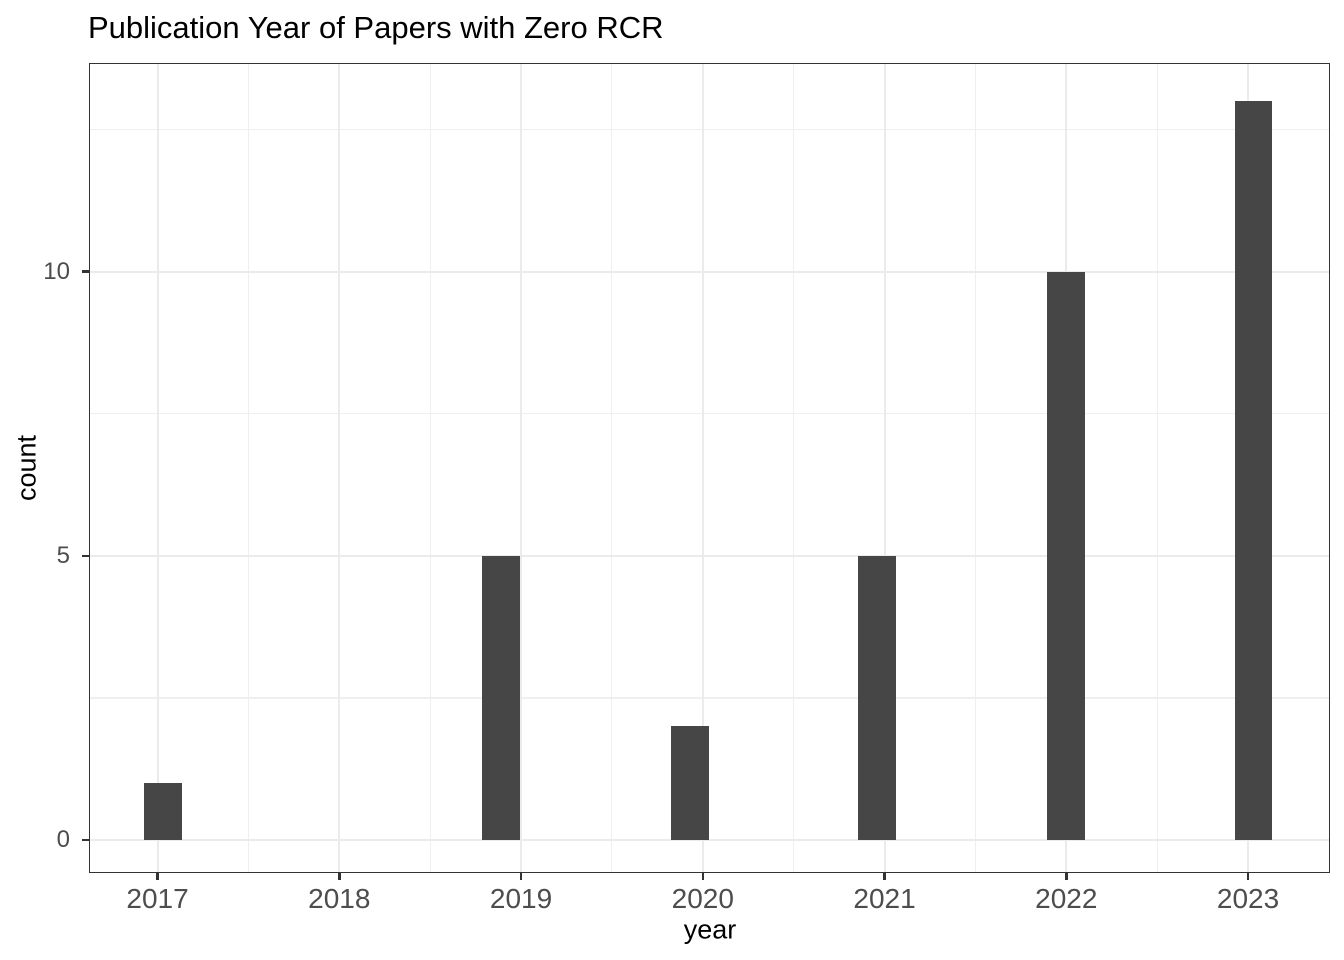  What do you see at coordinates (884, 898) in the screenshot?
I see `x-tick-label-2021: 2021` at bounding box center [884, 898].